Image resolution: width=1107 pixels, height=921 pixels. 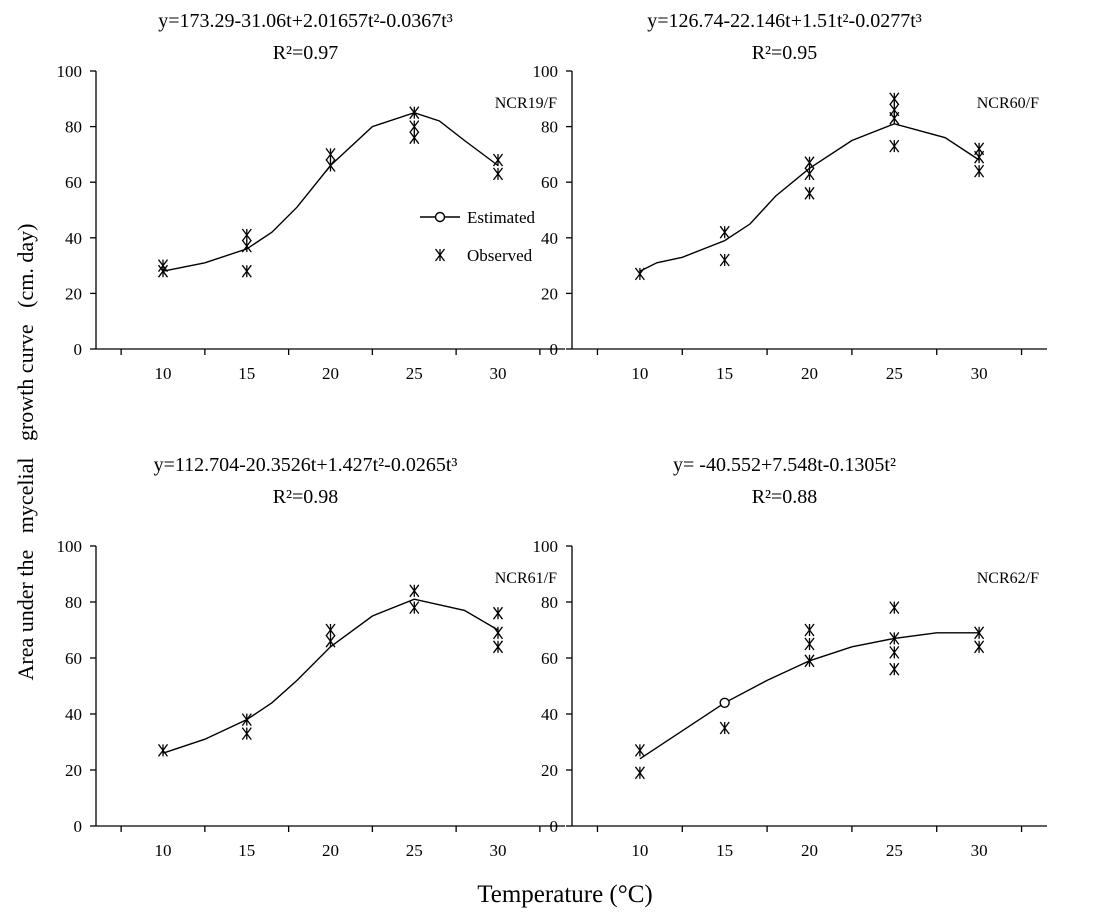 I want to click on equation-label: y=126.74-22.146t+1.51t²-0.0277t³, so click(x=784, y=21).